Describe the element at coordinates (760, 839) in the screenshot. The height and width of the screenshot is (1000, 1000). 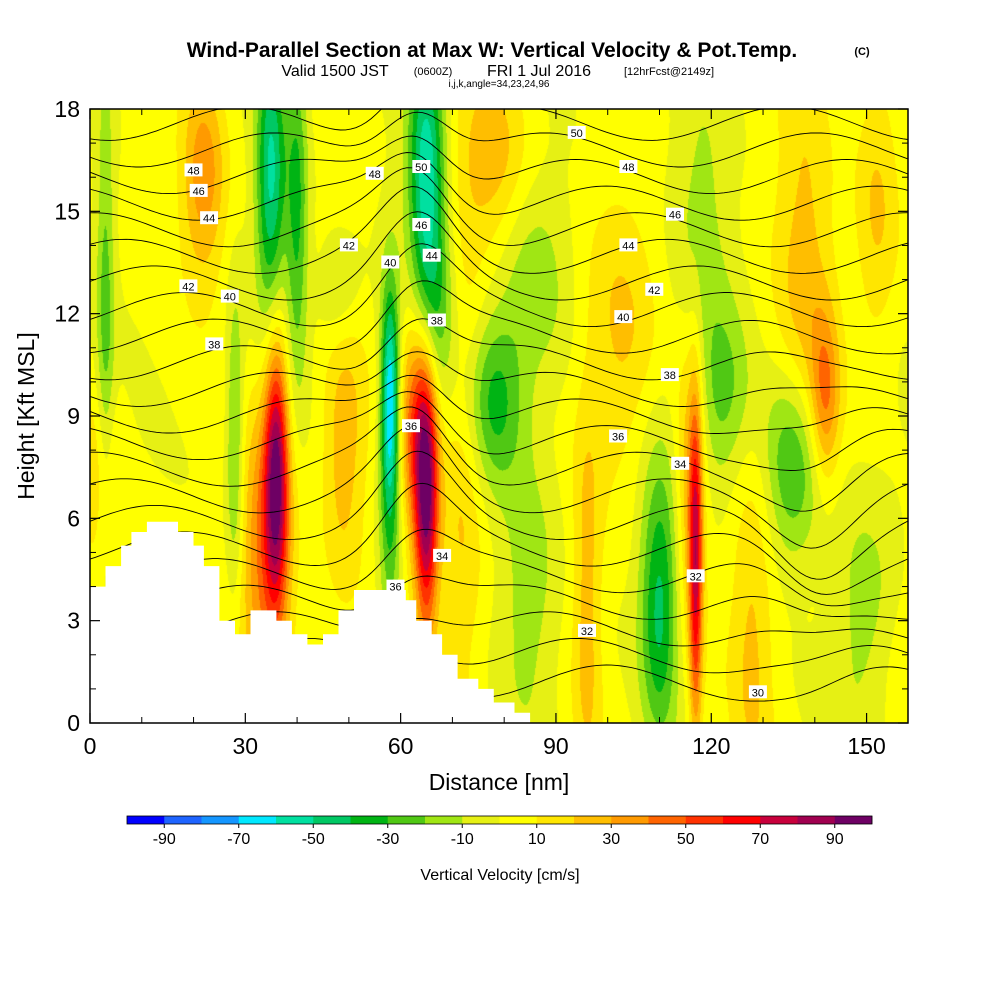
I see `colorbar-tick-label: 70` at that location.